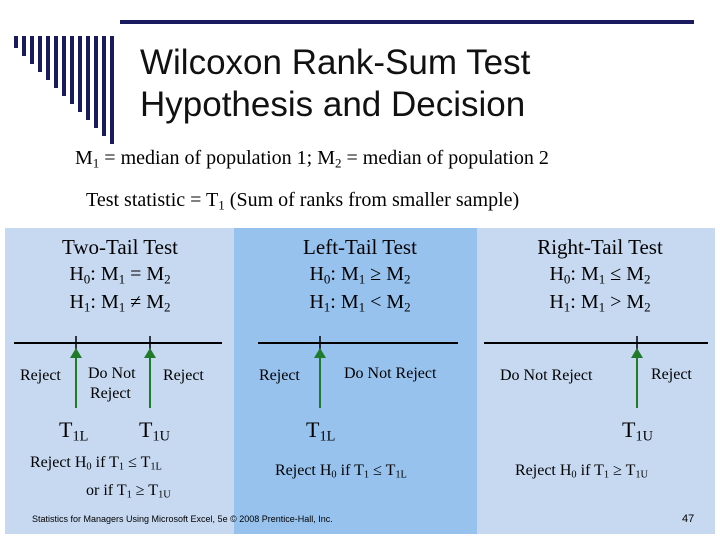  I want to click on right-tail-do-not-reject: Do Not Reject, so click(546, 375).